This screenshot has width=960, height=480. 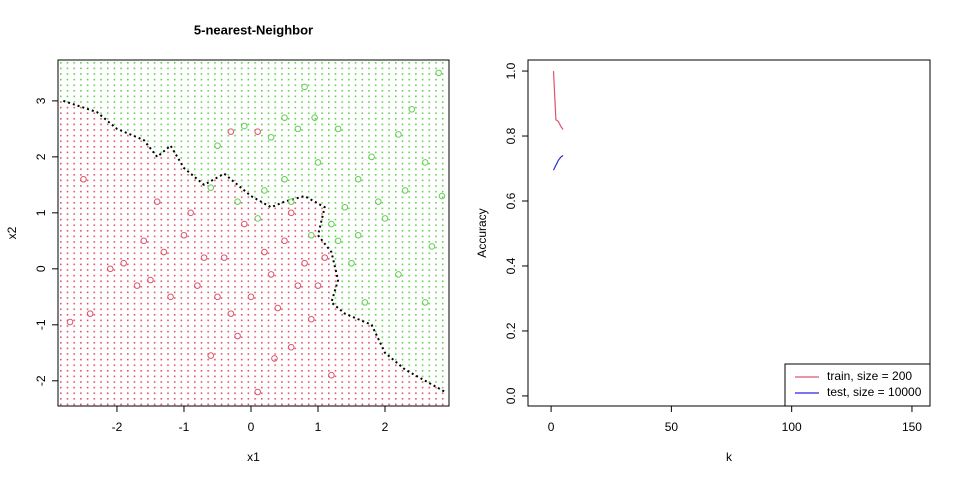 I want to click on x-axis-label: k, so click(x=729, y=457).